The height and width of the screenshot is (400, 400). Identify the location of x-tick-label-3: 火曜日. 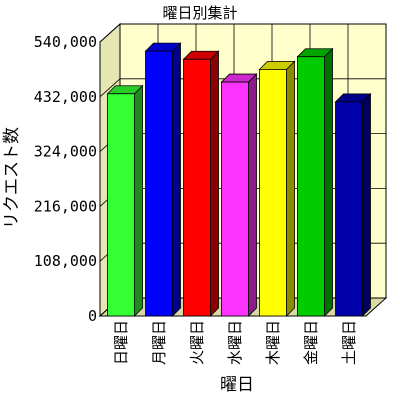
(197, 342).